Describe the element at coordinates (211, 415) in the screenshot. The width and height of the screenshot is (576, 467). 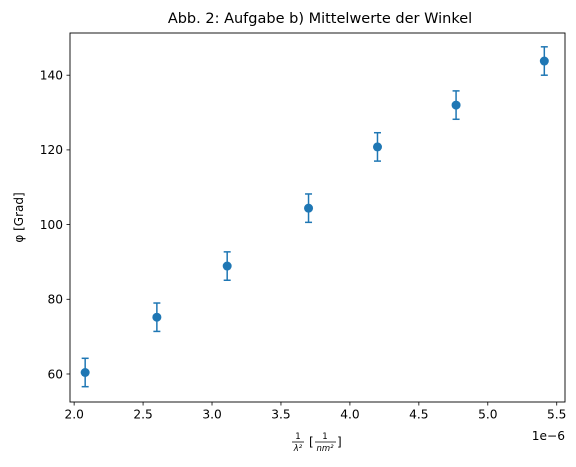
I see `x-tick-label: 3.0` at that location.